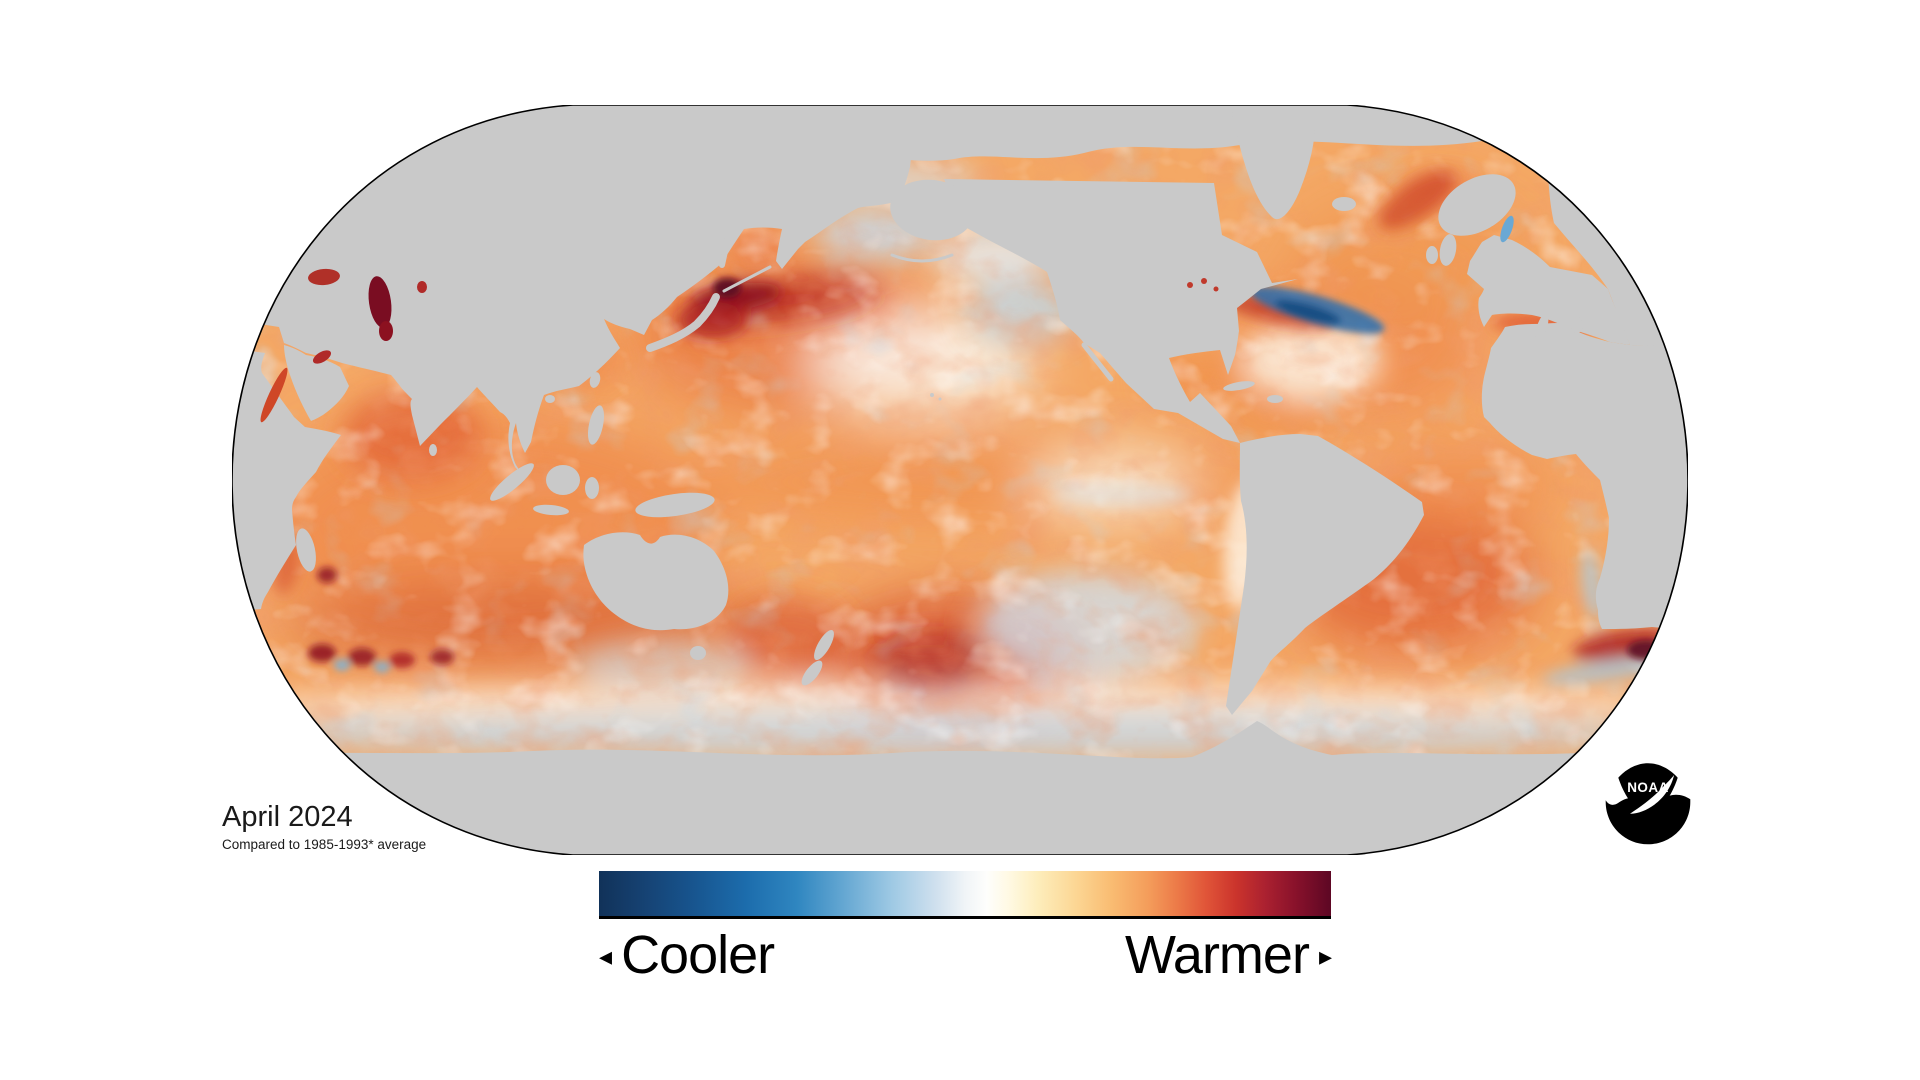 The image size is (1920, 1080). I want to click on land-greenland, so click(1271, 162).